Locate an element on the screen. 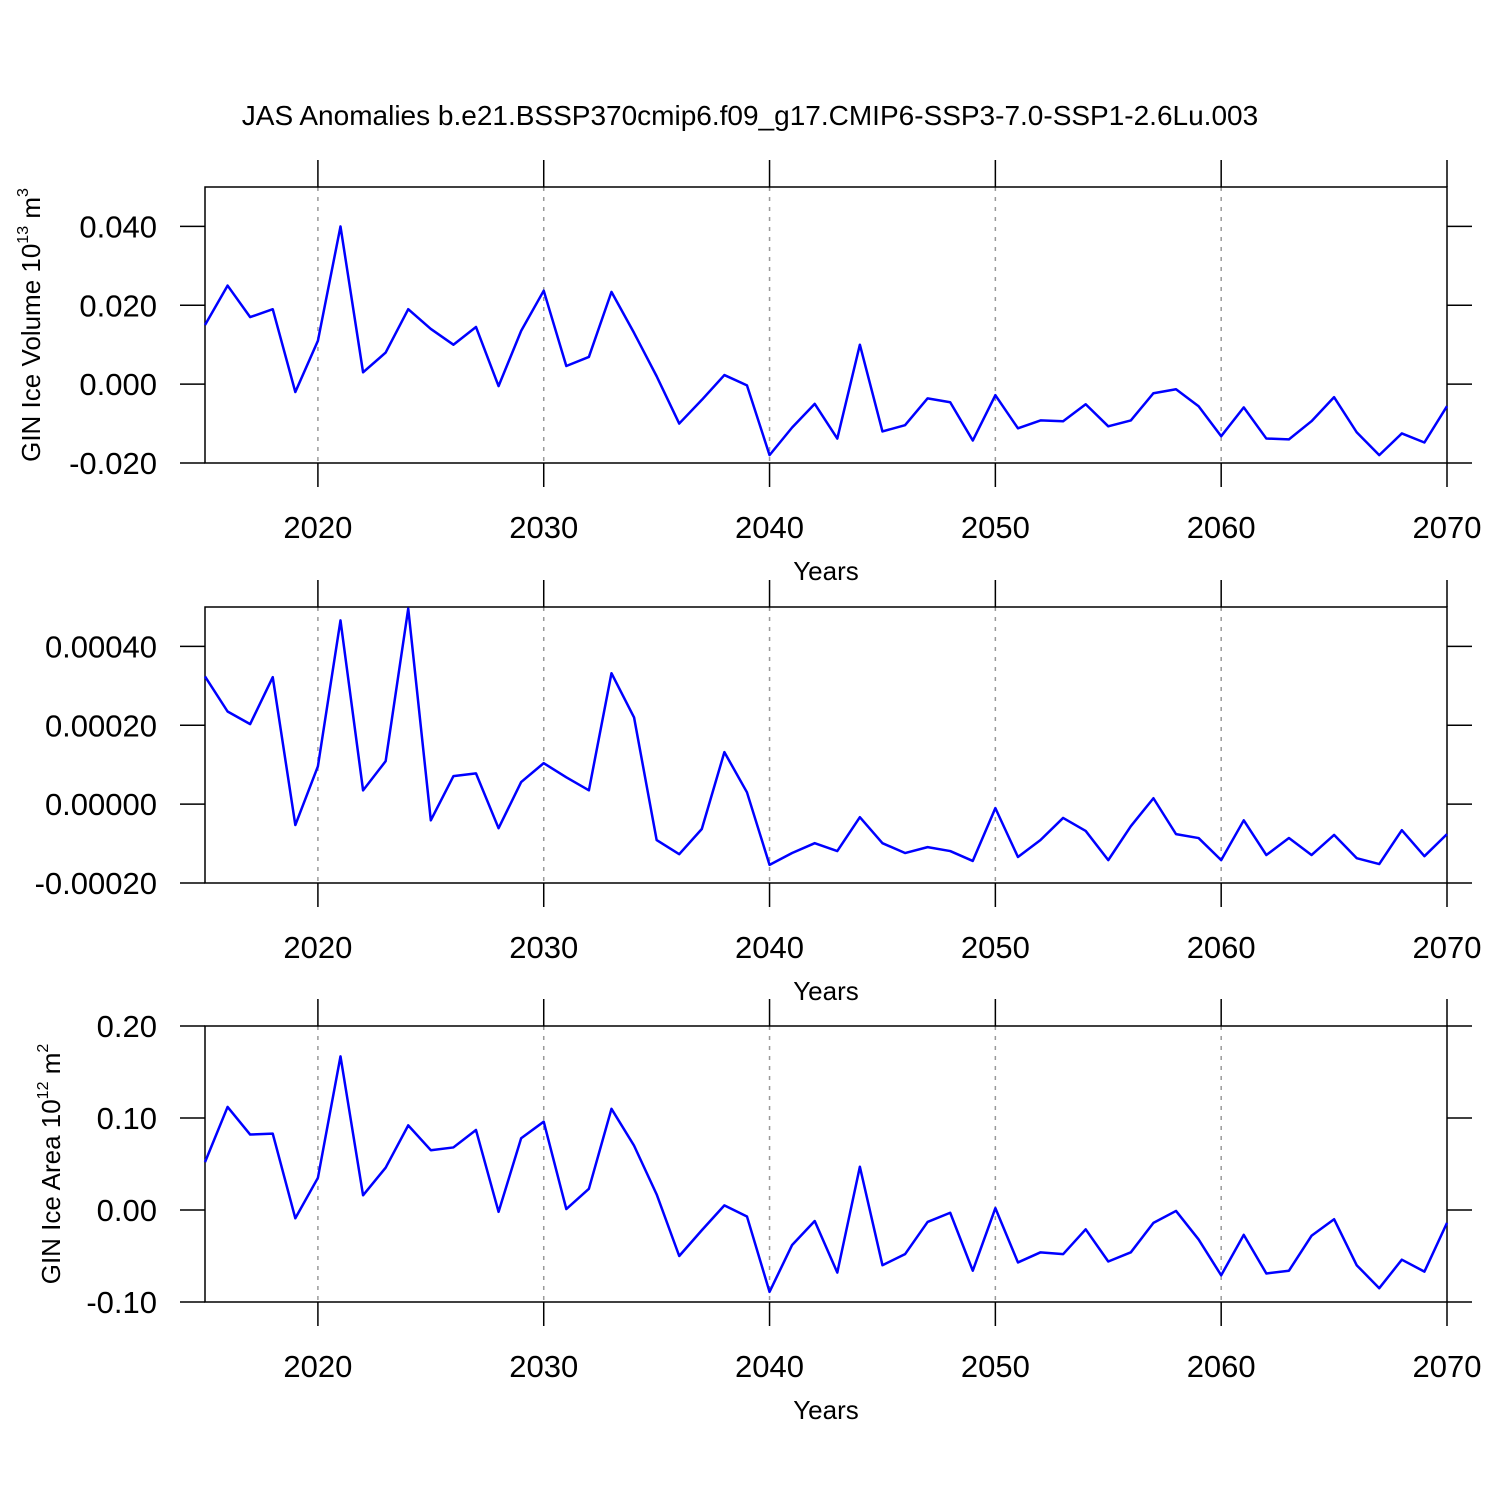  y-tick-label: 0.00020 is located at coordinates (101, 725).